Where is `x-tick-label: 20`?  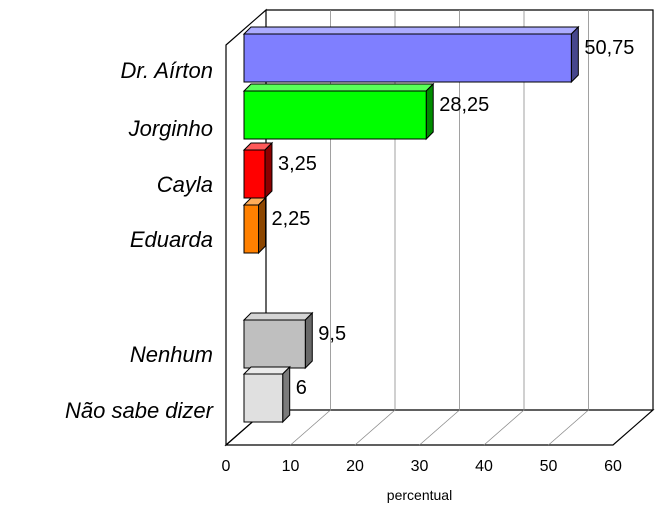 x-tick-label: 20 is located at coordinates (355, 466).